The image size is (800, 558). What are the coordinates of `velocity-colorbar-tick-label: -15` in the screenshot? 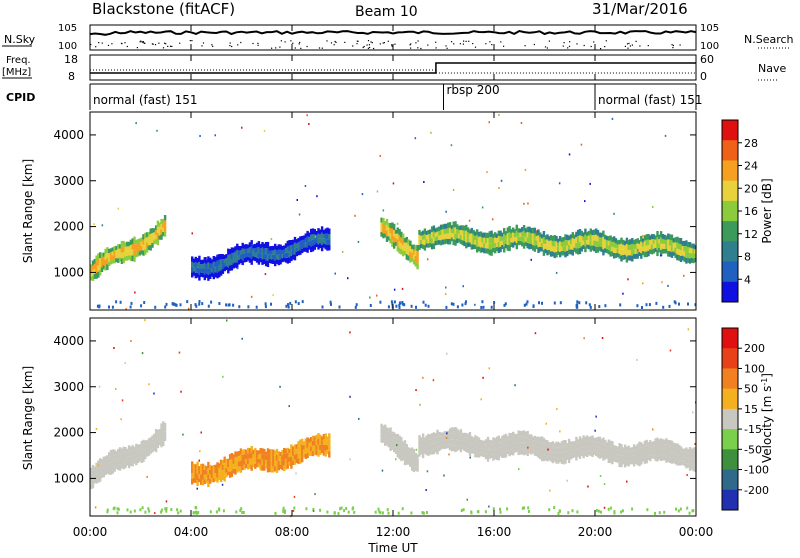 It's located at (753, 429).